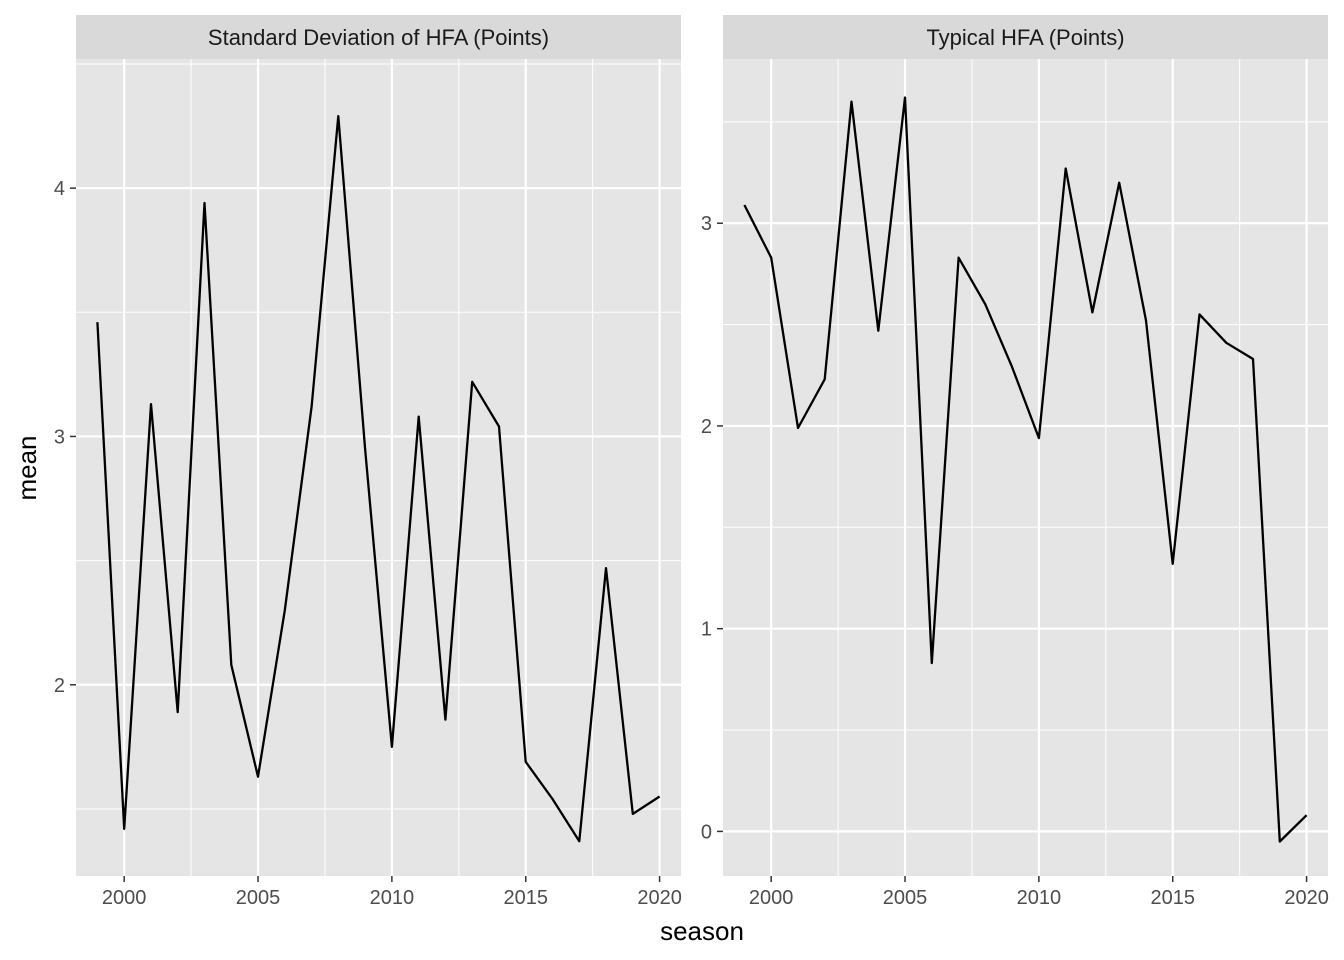  What do you see at coordinates (702, 931) in the screenshot?
I see `x-axis-title: season` at bounding box center [702, 931].